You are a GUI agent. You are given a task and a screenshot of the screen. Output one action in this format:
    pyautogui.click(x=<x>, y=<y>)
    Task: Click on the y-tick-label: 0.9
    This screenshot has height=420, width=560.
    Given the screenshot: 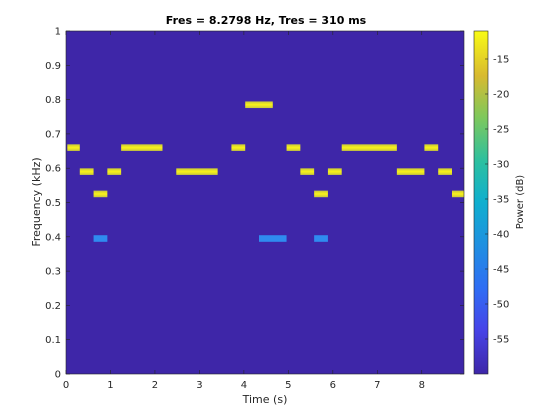 What is the action you would take?
    pyautogui.click(x=53, y=66)
    